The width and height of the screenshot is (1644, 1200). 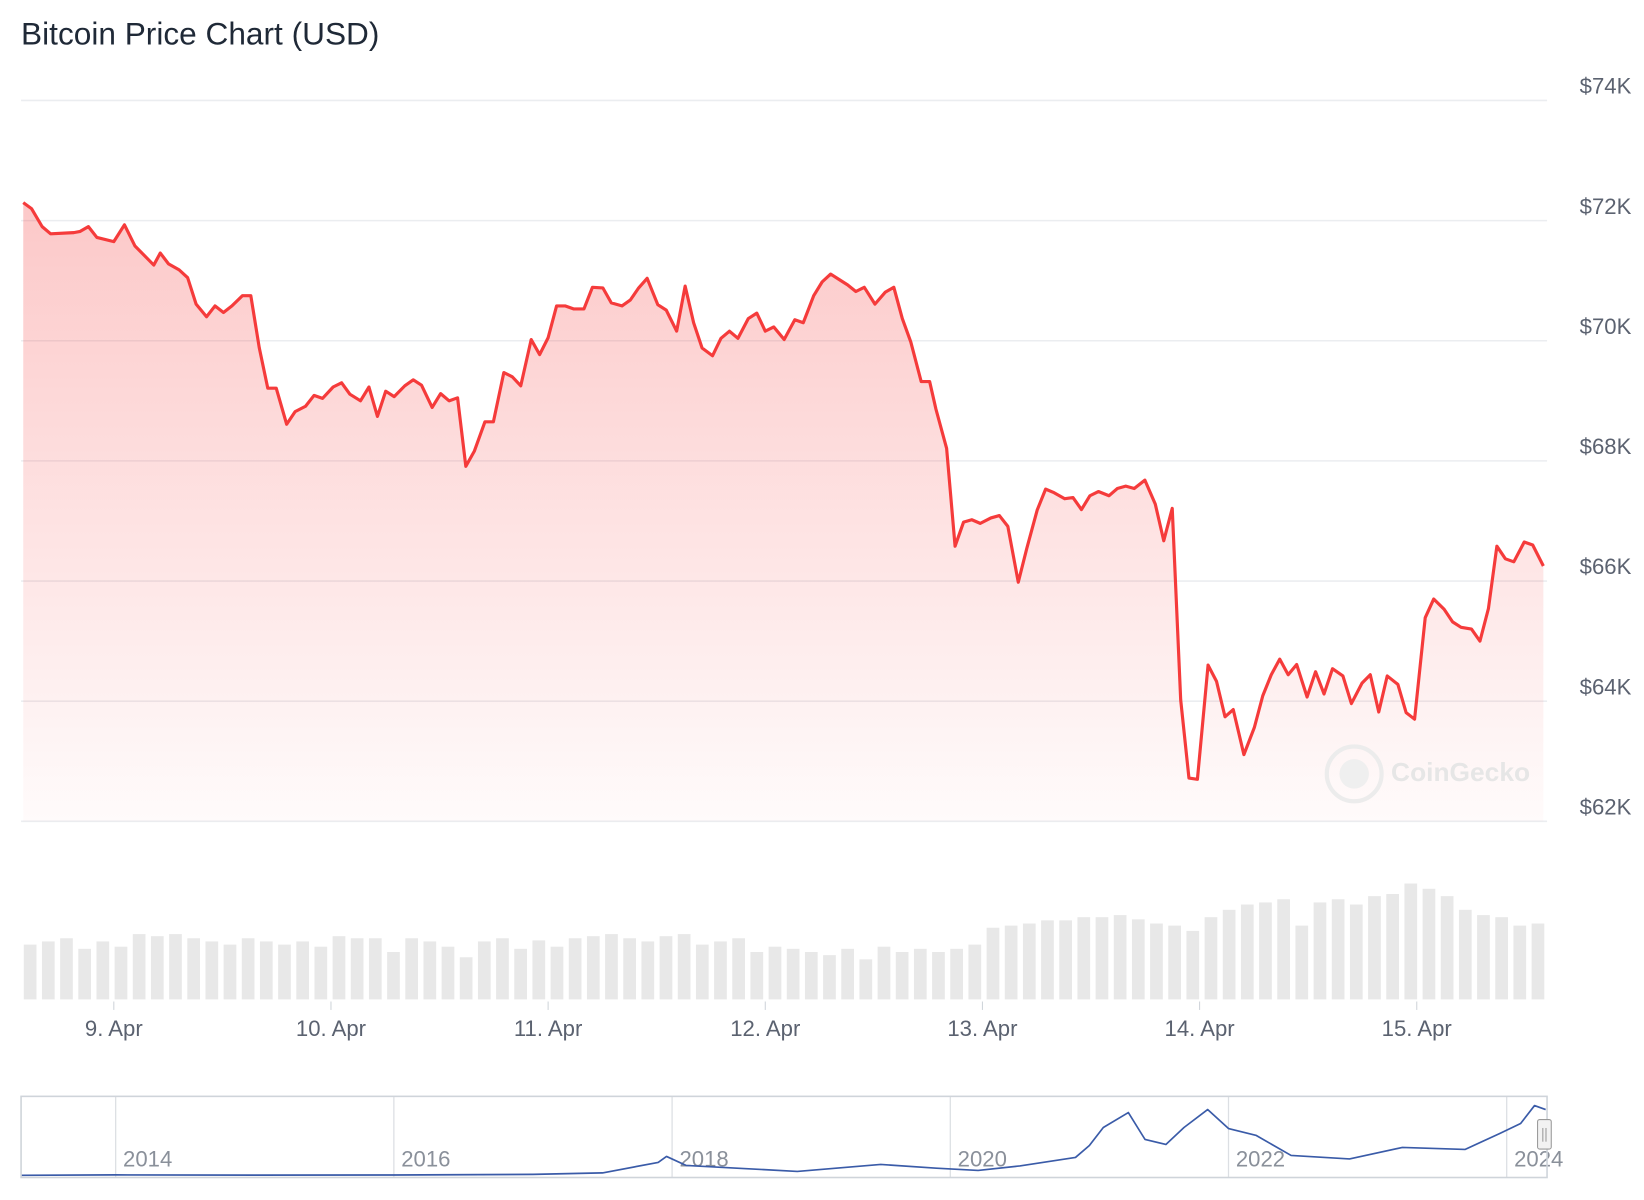 I want to click on y-tick-label: $74K, so click(x=1606, y=86).